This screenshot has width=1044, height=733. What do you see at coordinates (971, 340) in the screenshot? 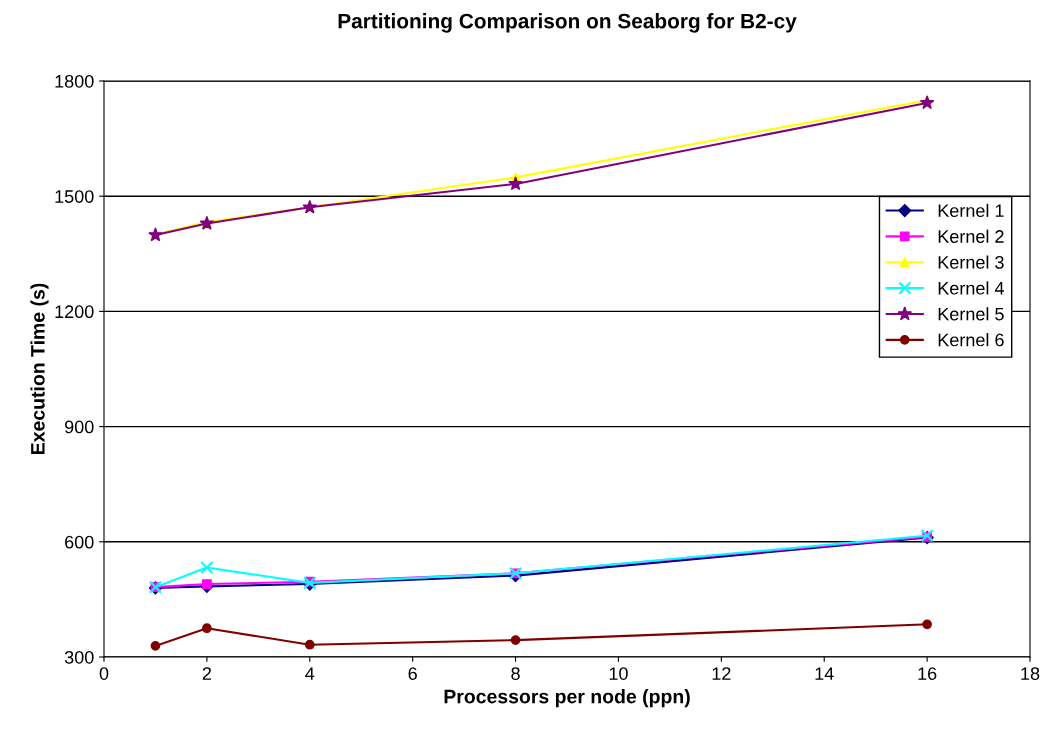
I see `legend-label: Kernel 6` at bounding box center [971, 340].